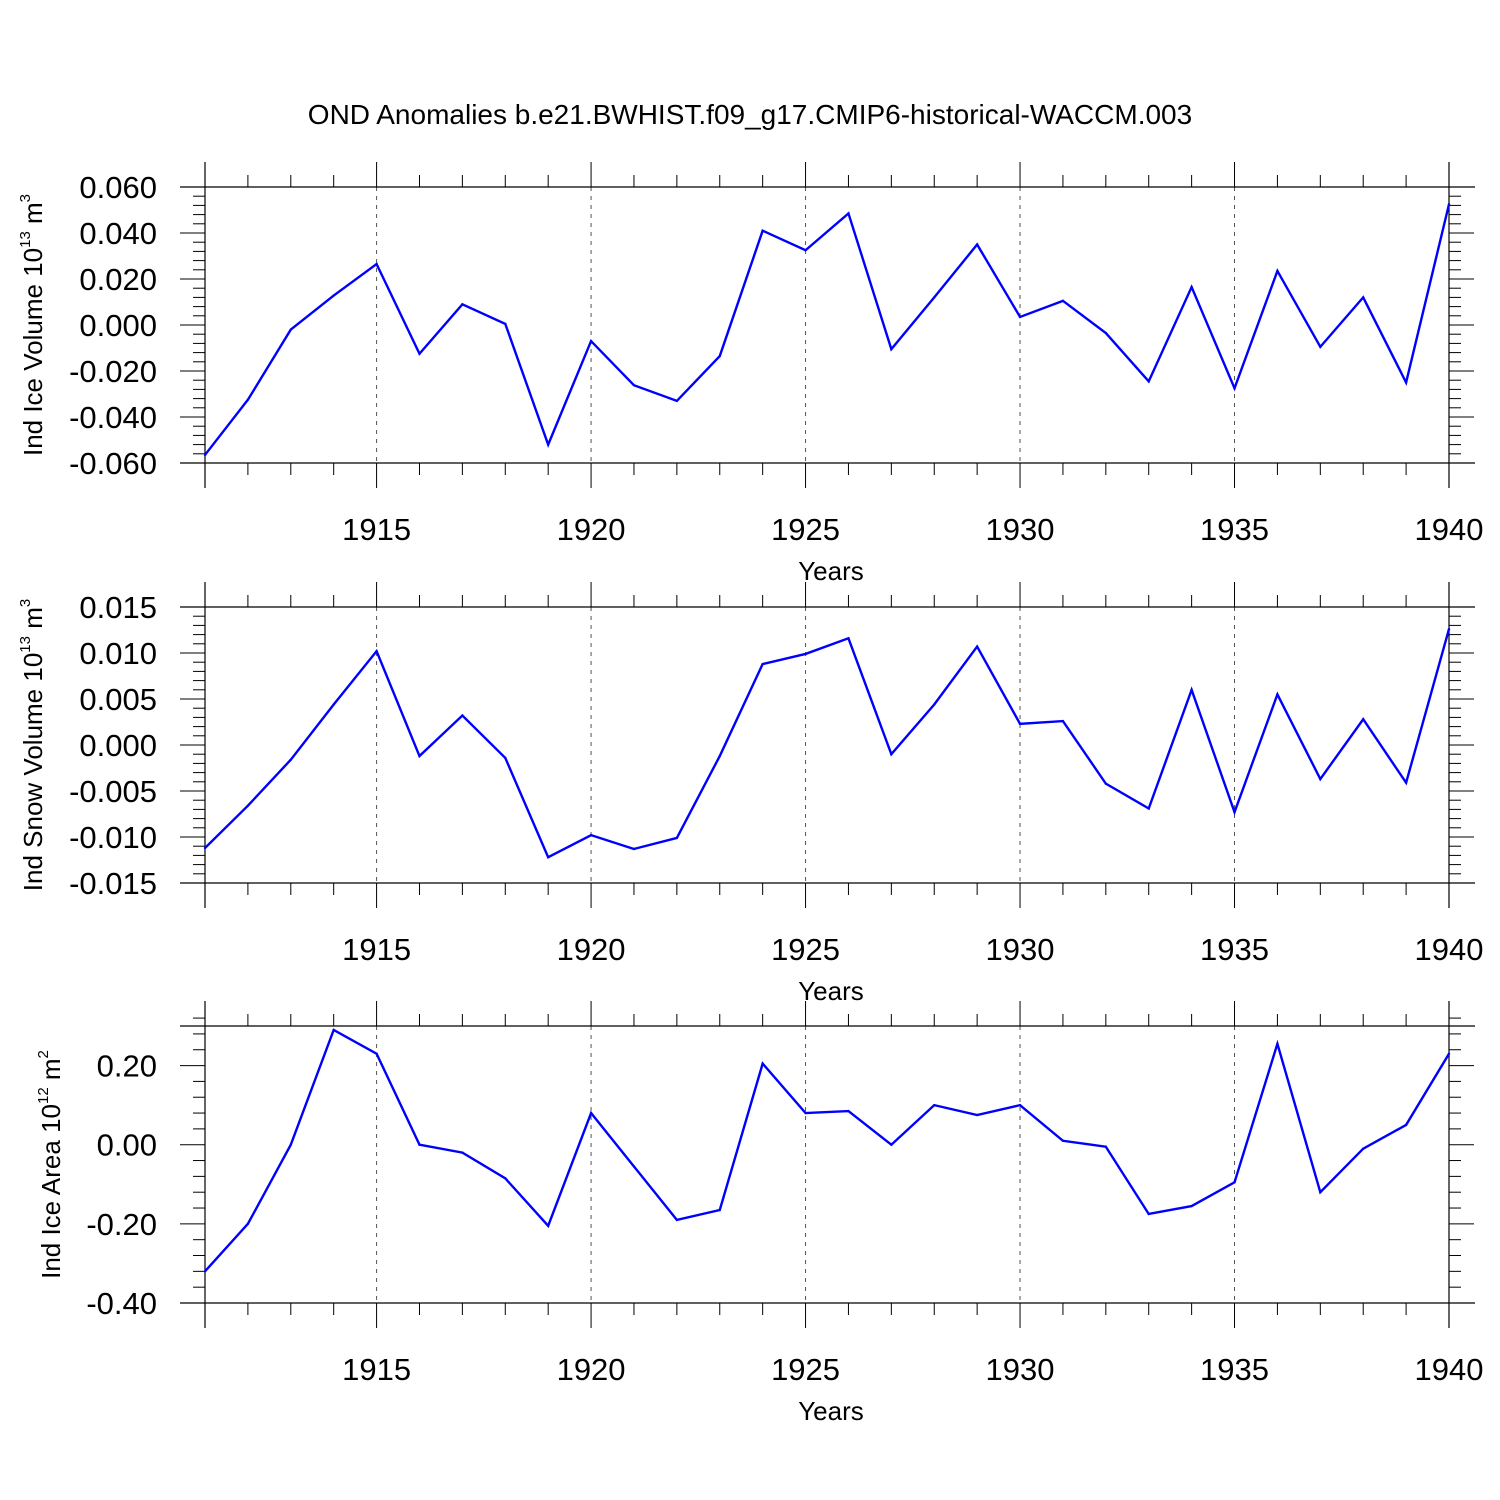 Image resolution: width=1500 pixels, height=1500 pixels. What do you see at coordinates (121, 1303) in the screenshot?
I see `y-tick-label: -0.40` at bounding box center [121, 1303].